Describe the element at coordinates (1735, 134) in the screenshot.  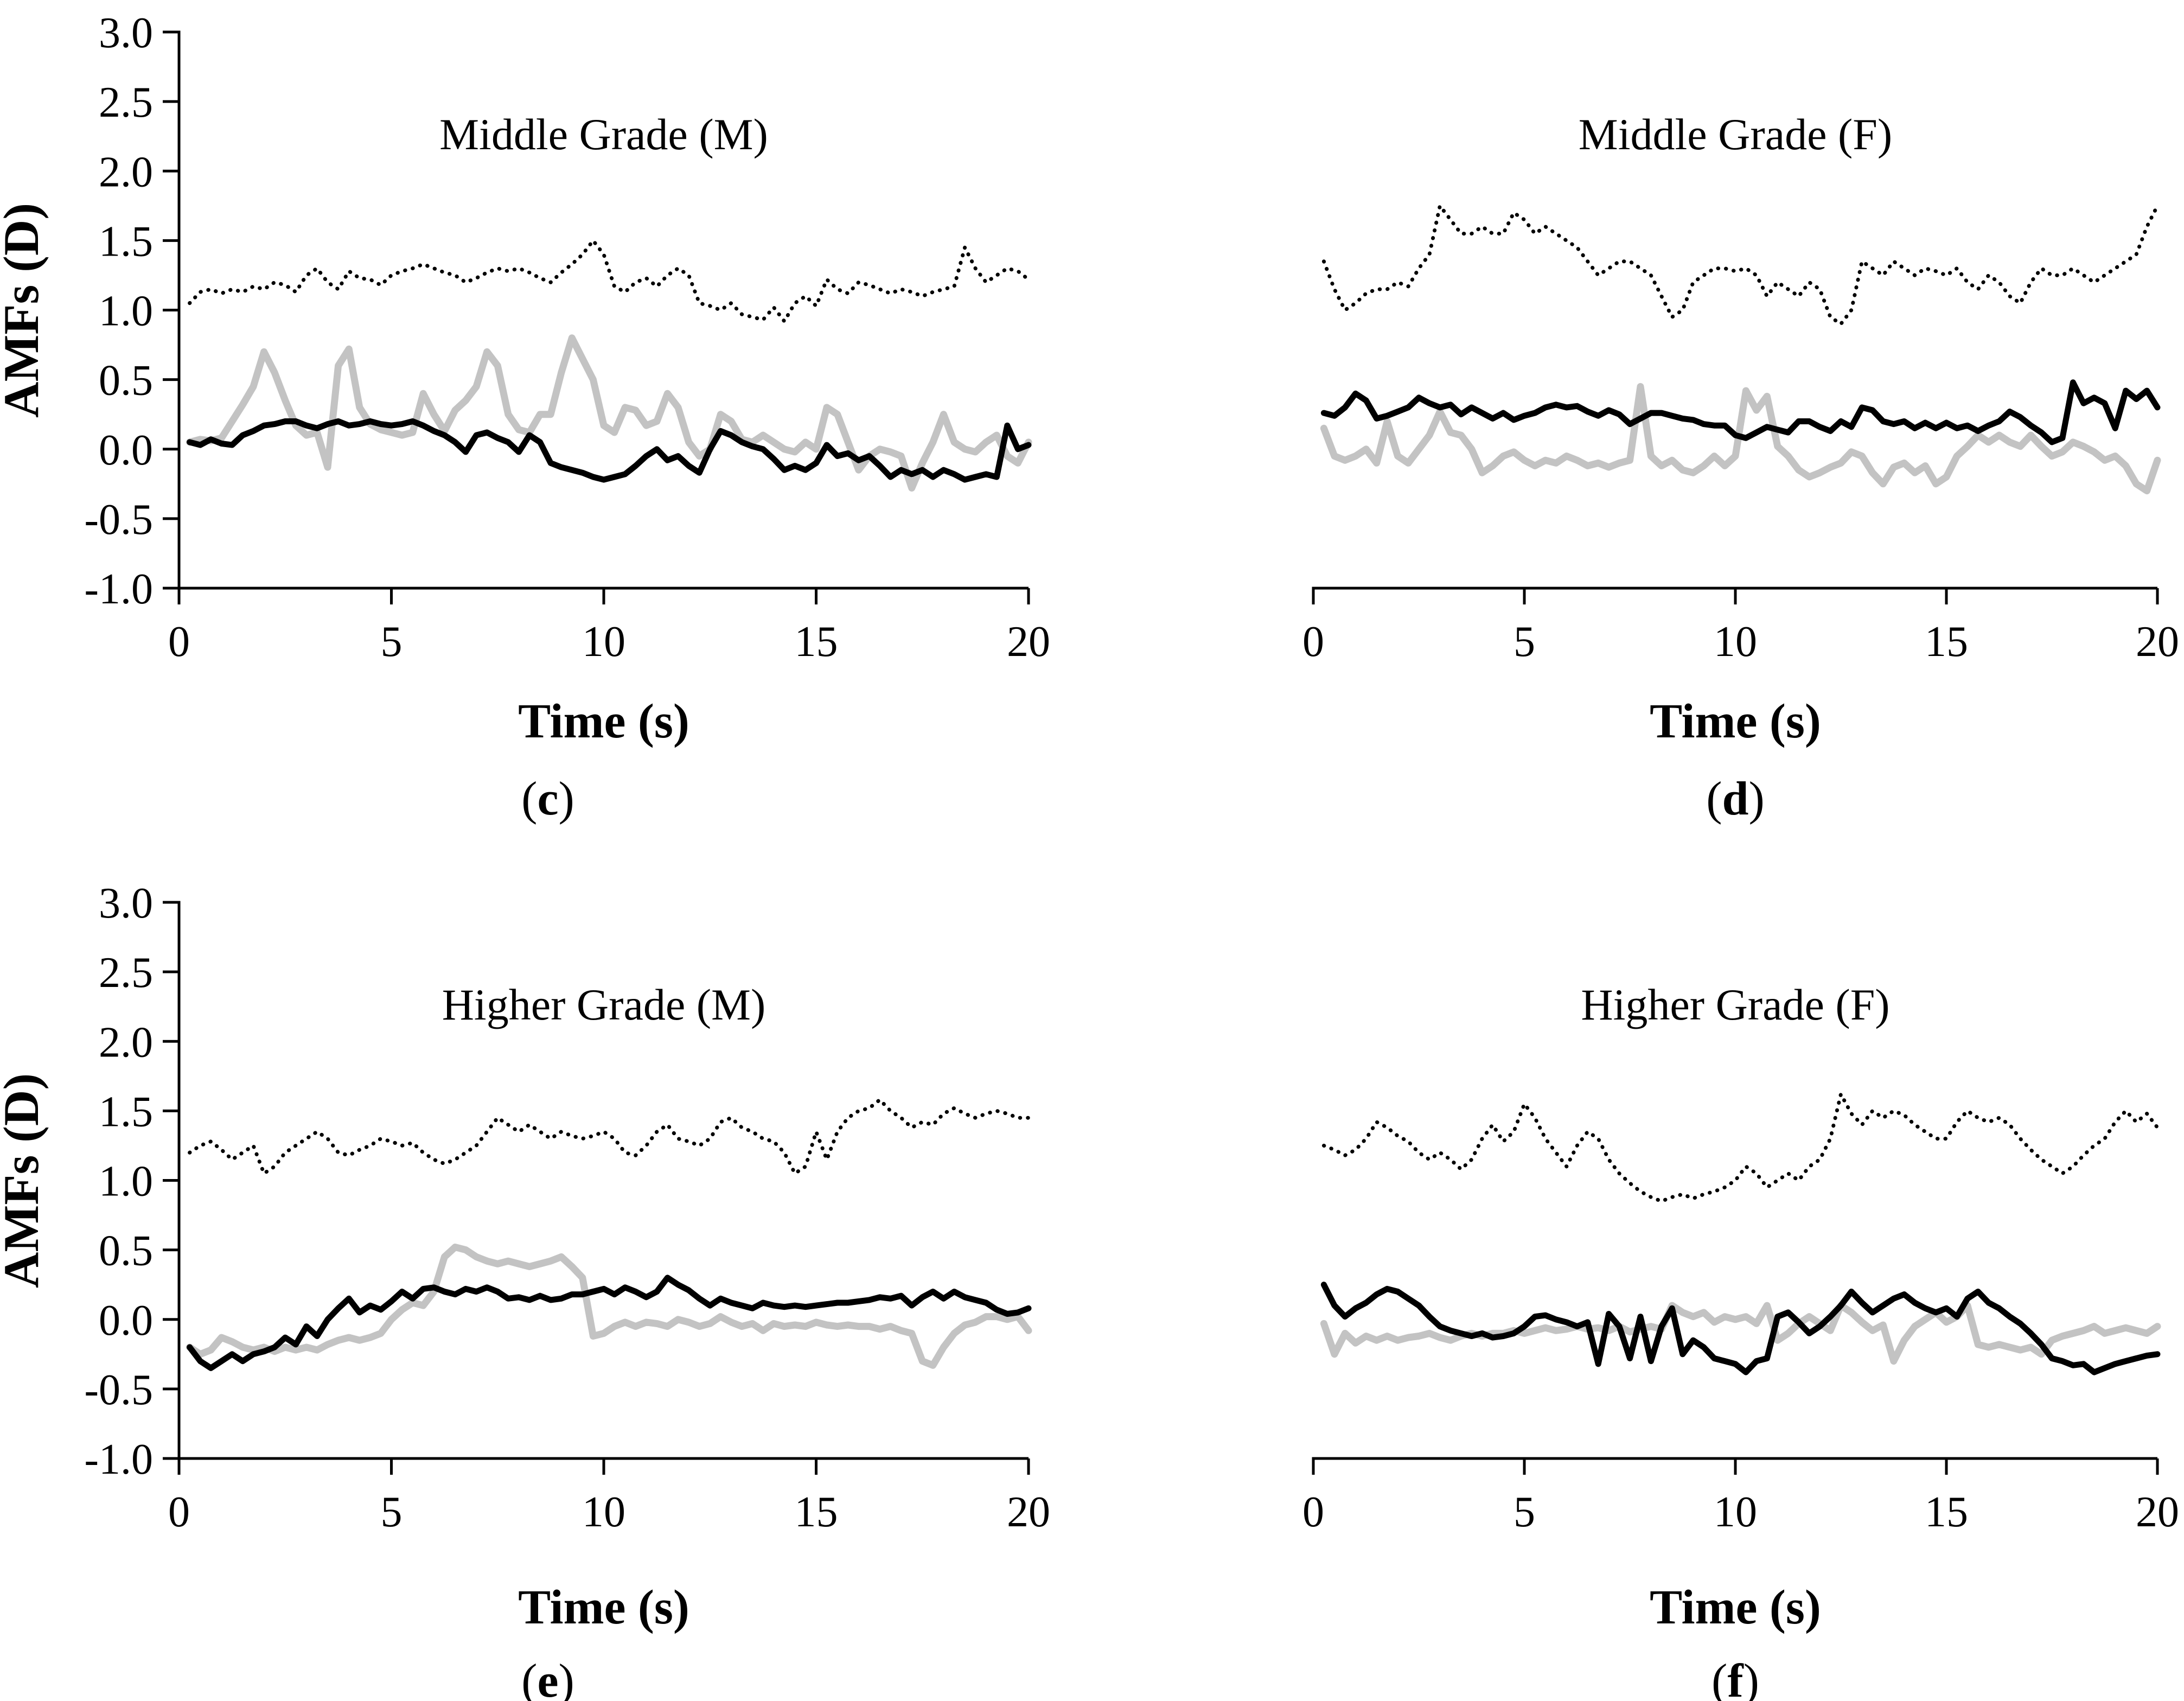
I see `chart-title: Middle Grade (F)` at that location.